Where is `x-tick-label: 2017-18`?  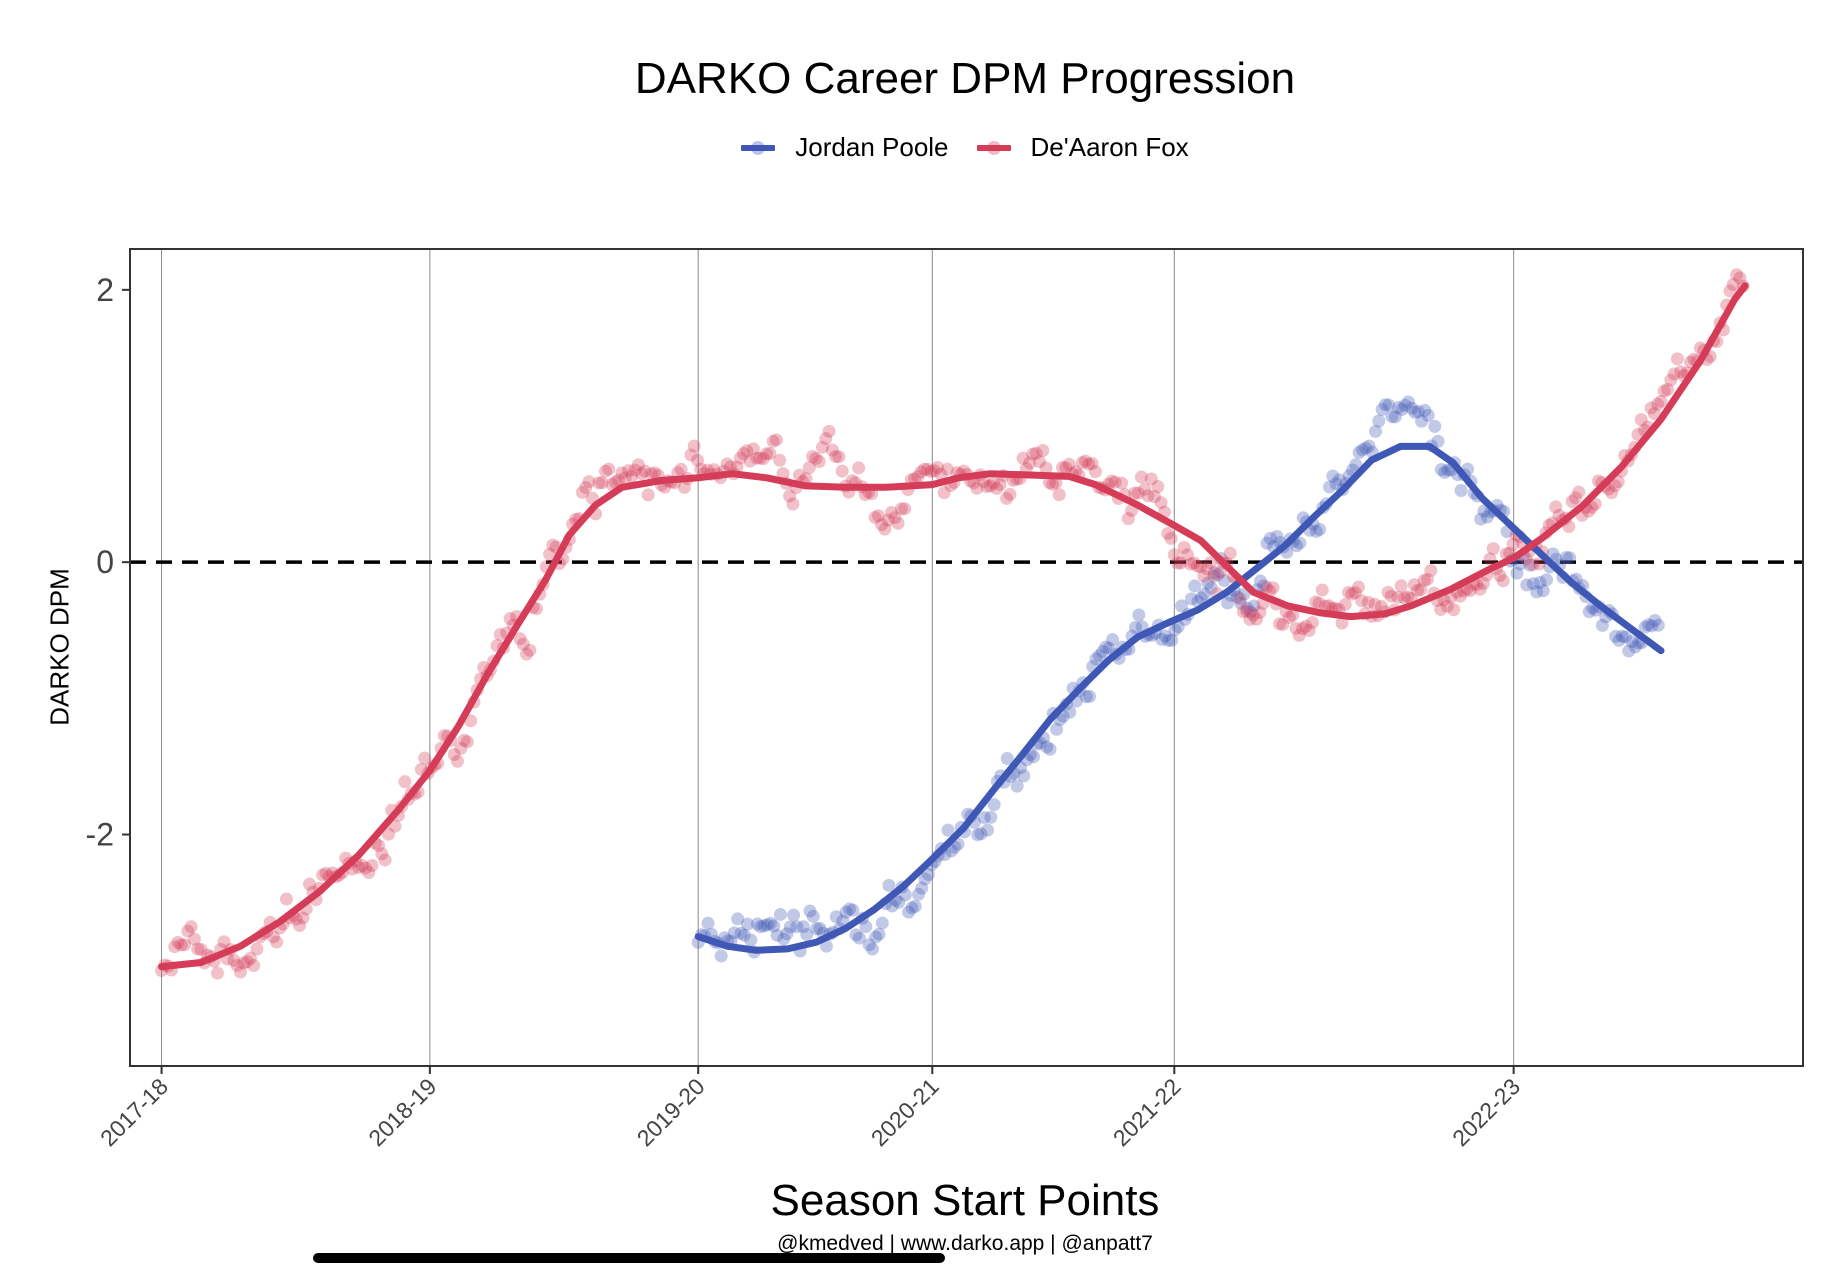 x-tick-label: 2017-18 is located at coordinates (134, 1112).